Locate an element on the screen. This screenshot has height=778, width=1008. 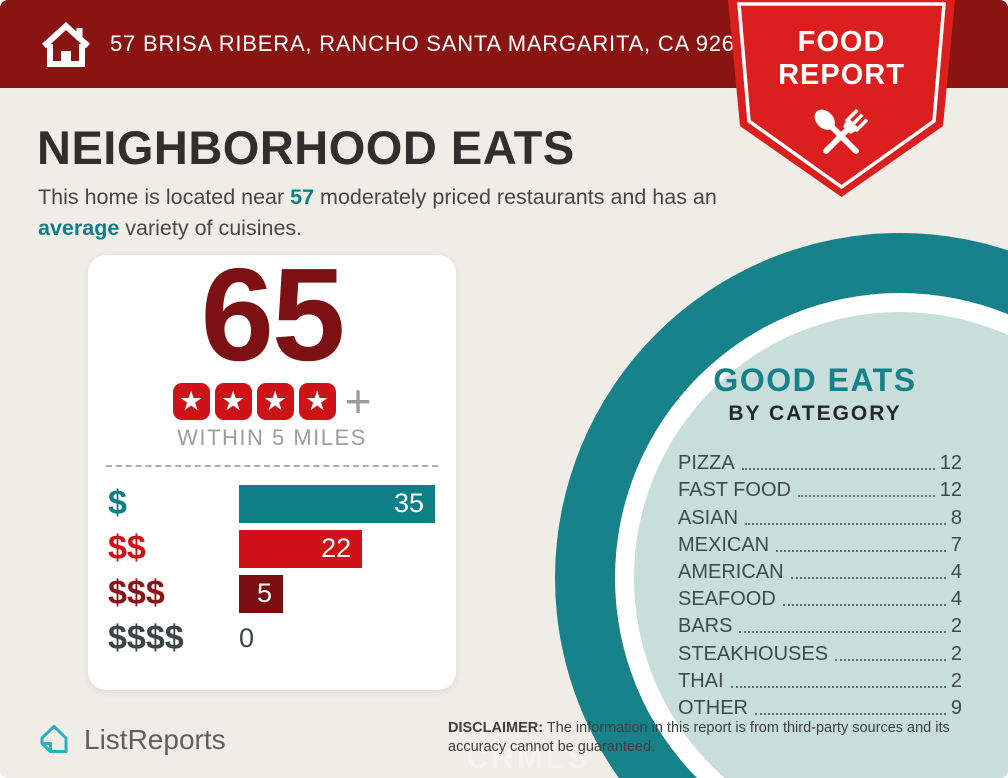
price-label: $$ is located at coordinates (127, 548).